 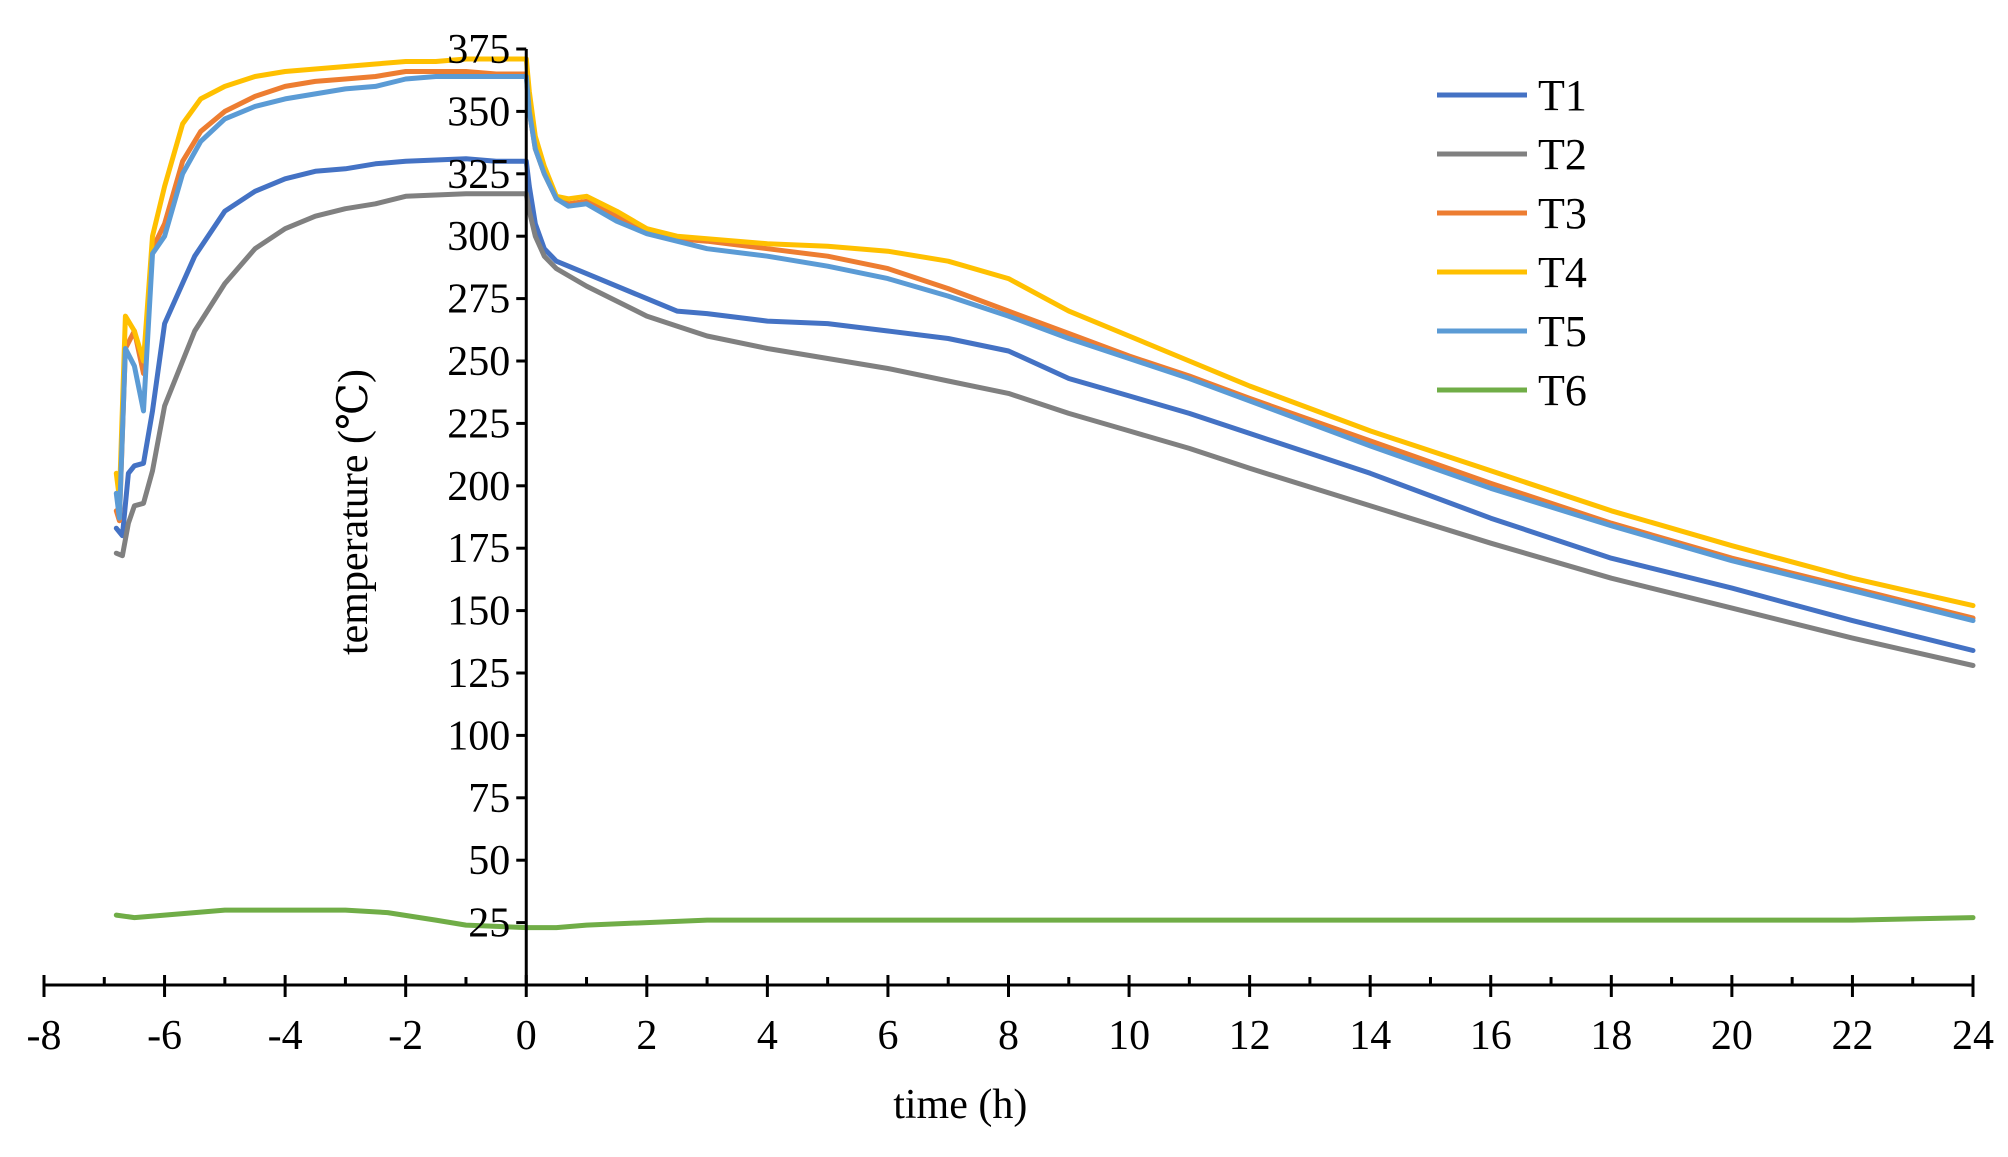 I want to click on x-axis-title: time (h), so click(x=960, y=1105).